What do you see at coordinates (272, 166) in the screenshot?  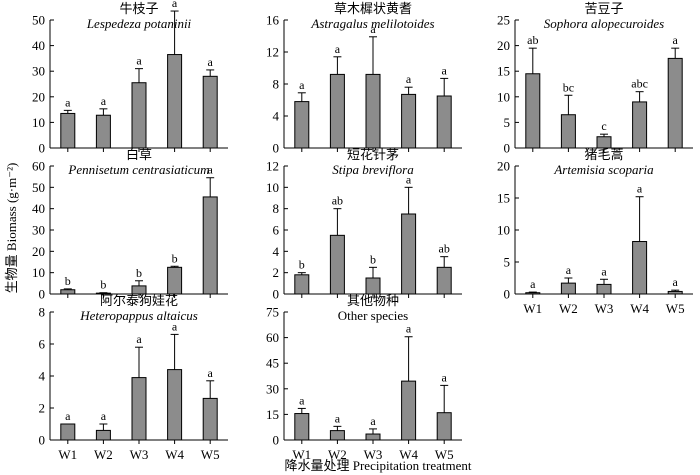 I see `y-tick-label: 12` at bounding box center [272, 166].